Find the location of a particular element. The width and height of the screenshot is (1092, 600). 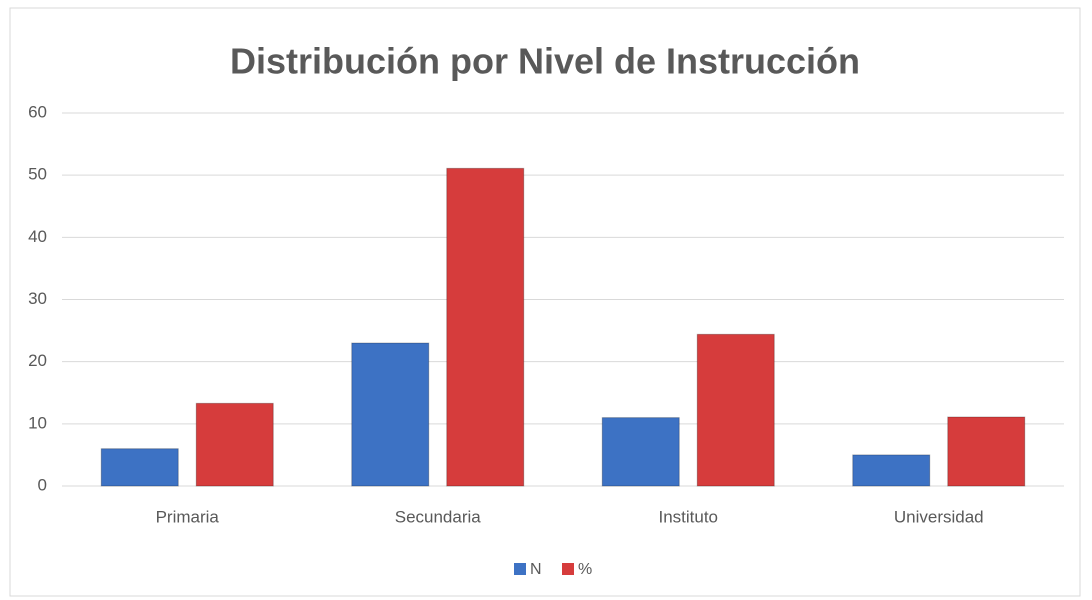

y-tick-label: 60 is located at coordinates (37, 111).